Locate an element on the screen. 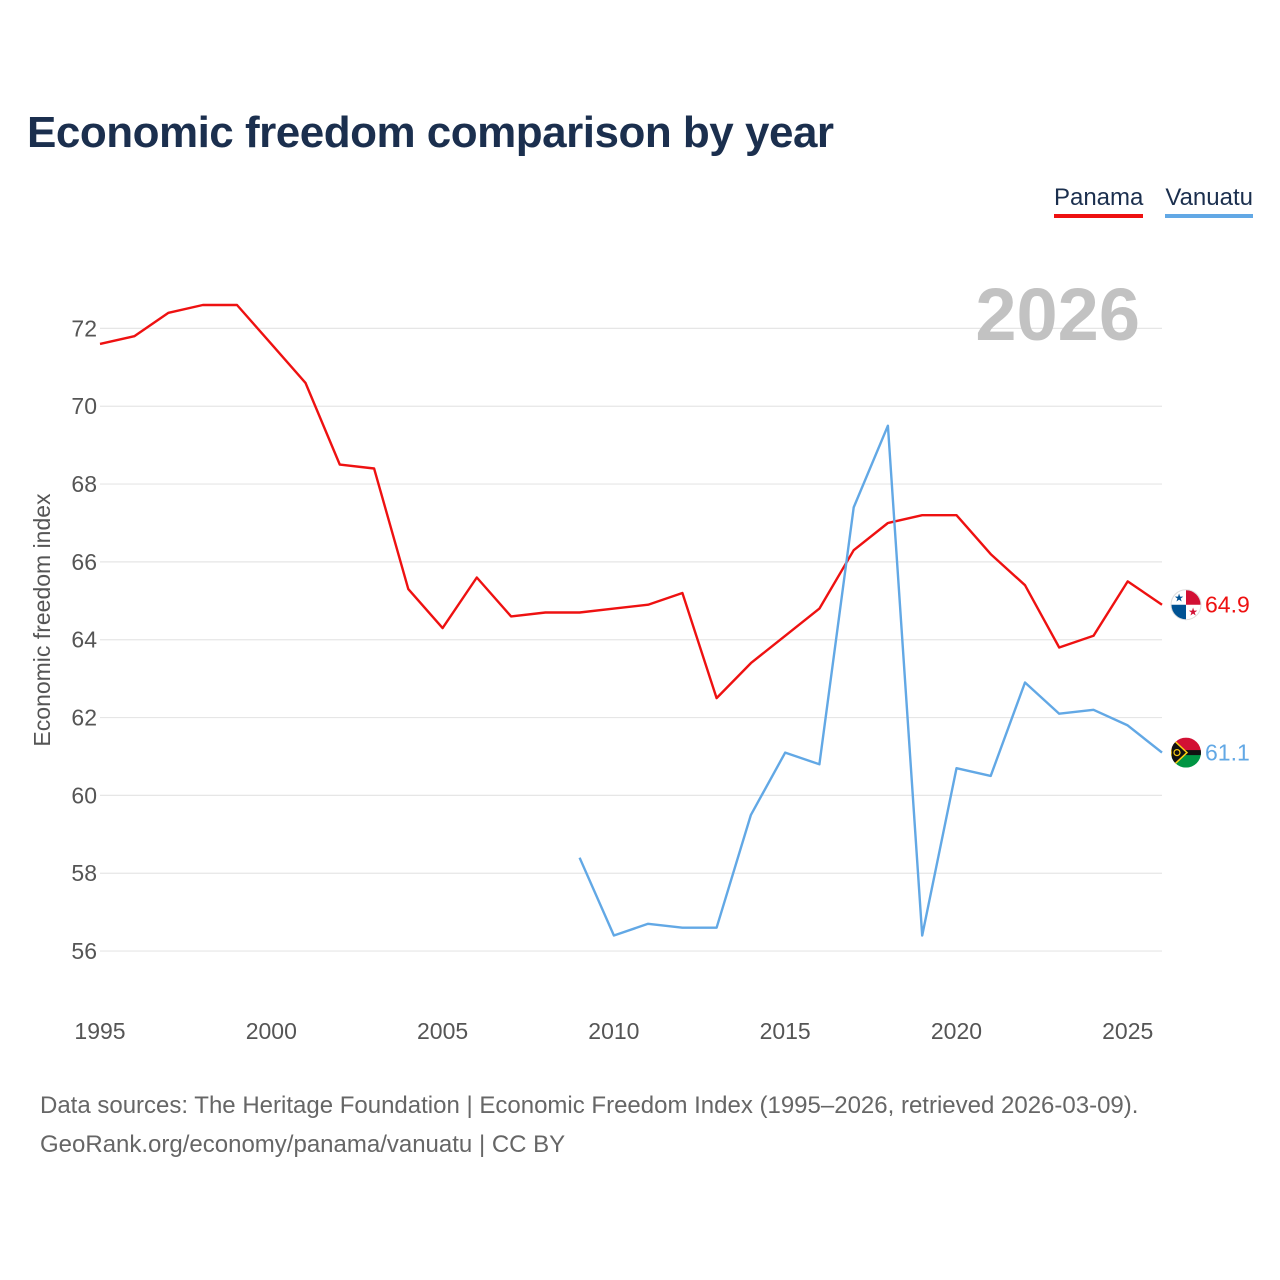 This screenshot has height=1280, width=1280. series-endpoints: ★★ 64.961.1 is located at coordinates (1210, 678).